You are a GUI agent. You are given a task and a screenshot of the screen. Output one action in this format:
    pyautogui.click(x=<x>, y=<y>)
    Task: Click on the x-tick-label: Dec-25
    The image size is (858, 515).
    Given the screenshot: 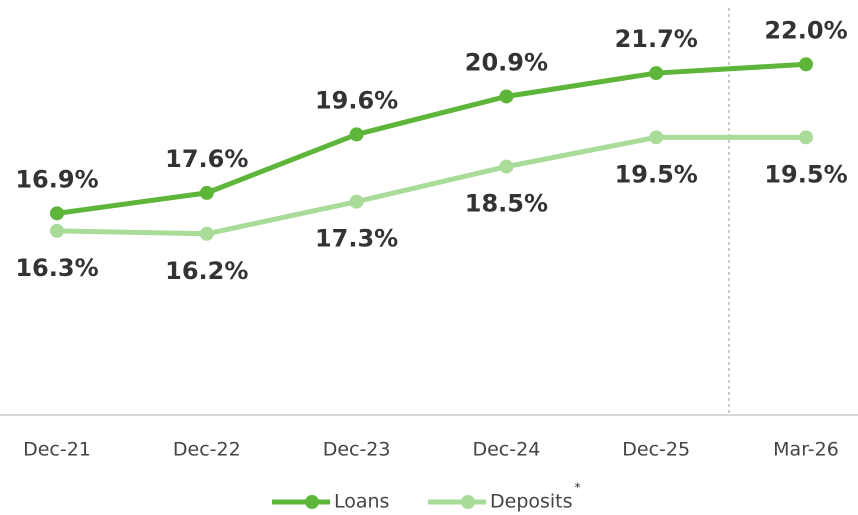 What is the action you would take?
    pyautogui.click(x=656, y=450)
    